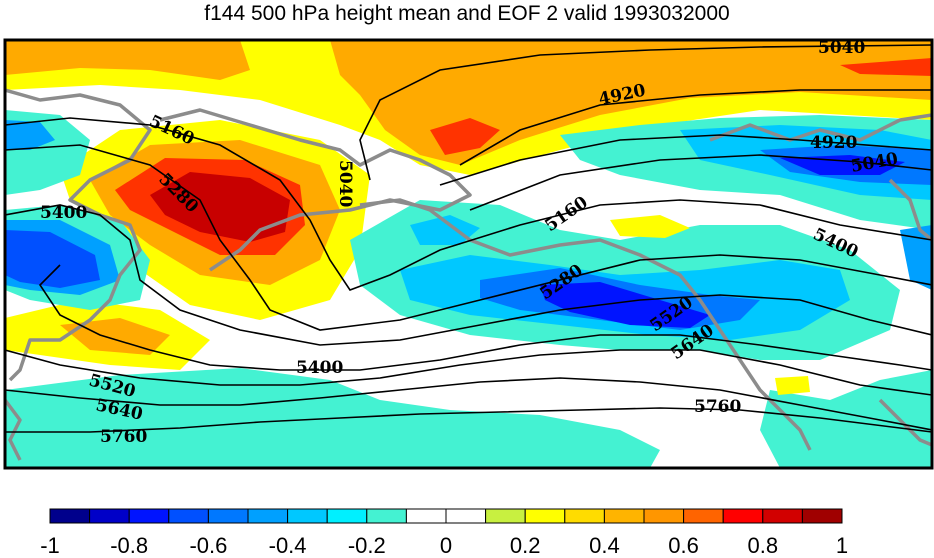  Describe the element at coordinates (50, 545) in the screenshot. I see `colorbar-tick-label: -1` at that location.